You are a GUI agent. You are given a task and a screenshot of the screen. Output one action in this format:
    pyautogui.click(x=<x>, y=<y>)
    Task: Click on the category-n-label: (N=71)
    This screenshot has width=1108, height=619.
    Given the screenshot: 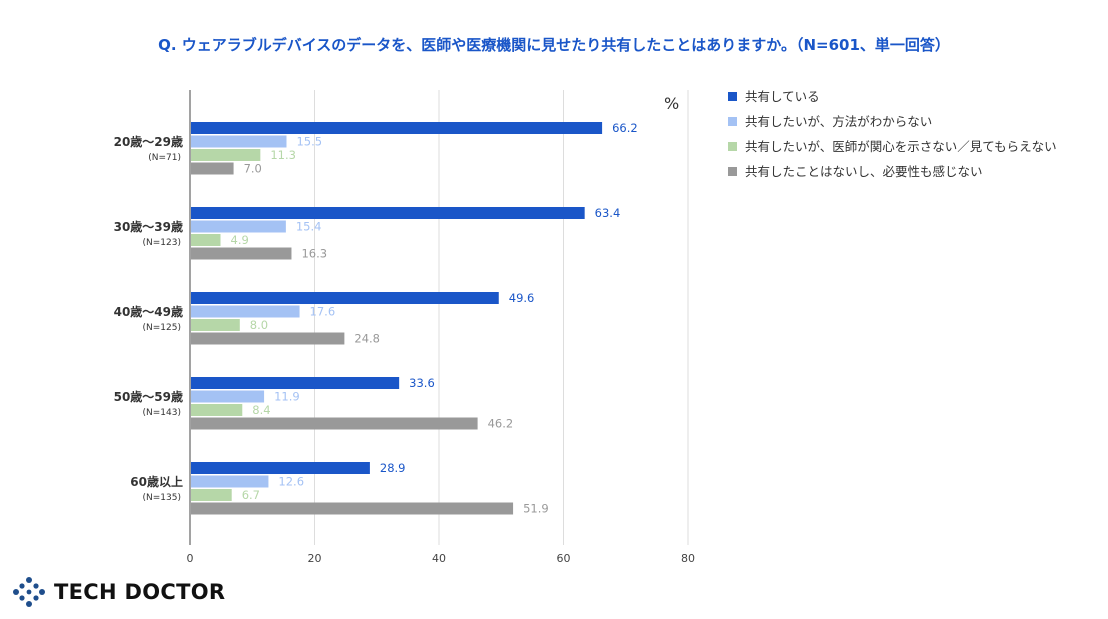 What is the action you would take?
    pyautogui.click(x=164, y=158)
    